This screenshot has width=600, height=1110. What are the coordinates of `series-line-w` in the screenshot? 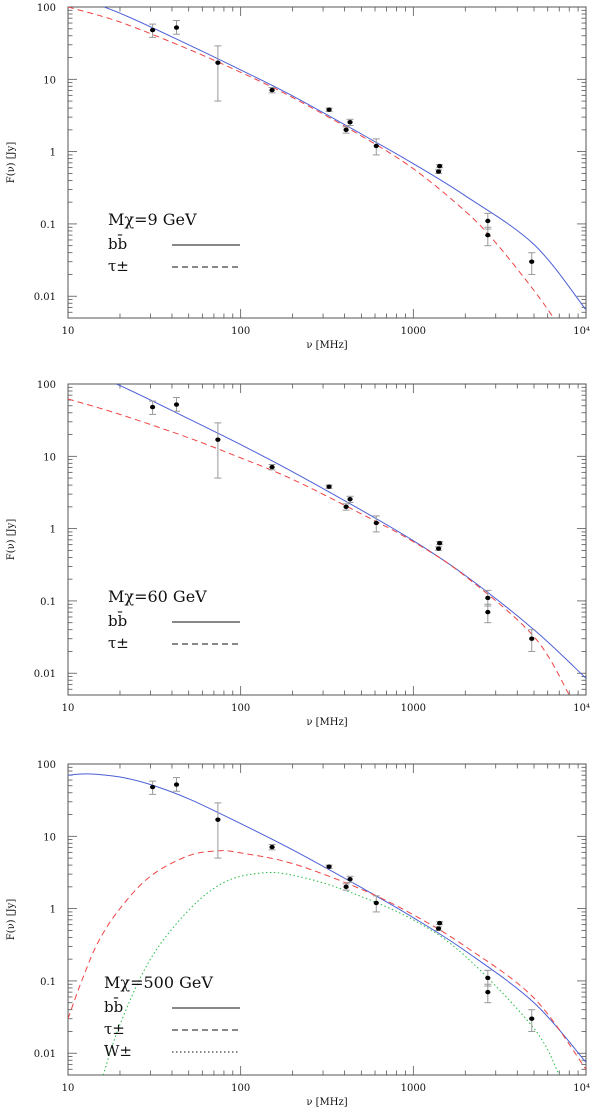 It's located at (331, 973).